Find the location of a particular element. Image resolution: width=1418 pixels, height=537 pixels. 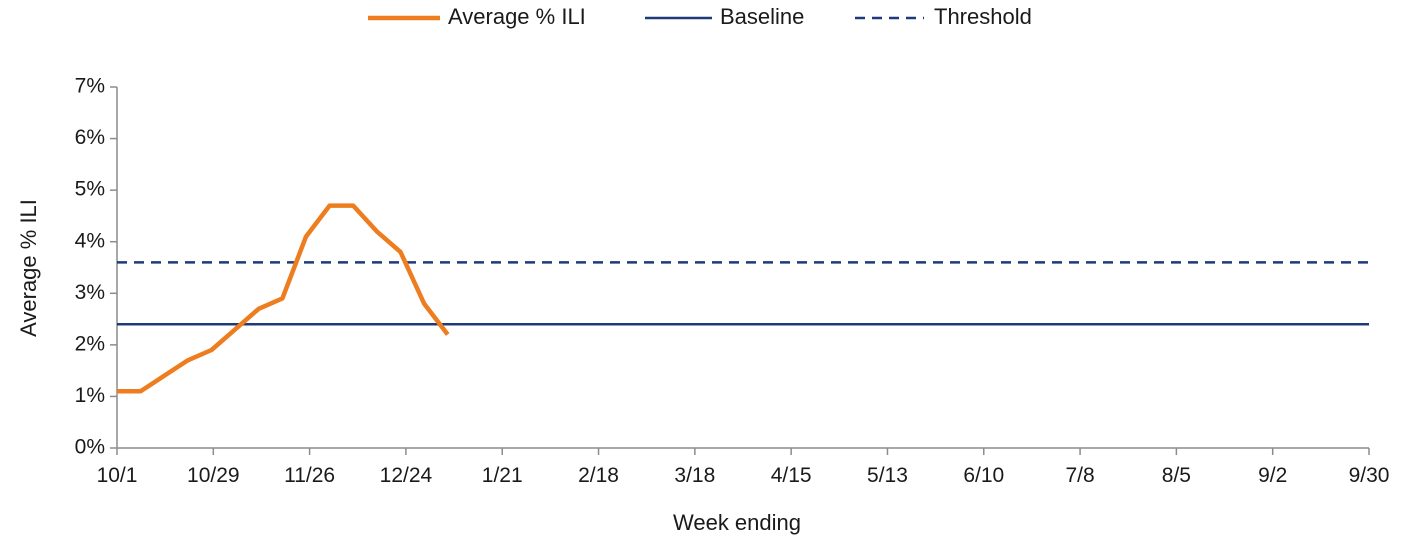

x-tick-label: 3/18 is located at coordinates (694, 475).